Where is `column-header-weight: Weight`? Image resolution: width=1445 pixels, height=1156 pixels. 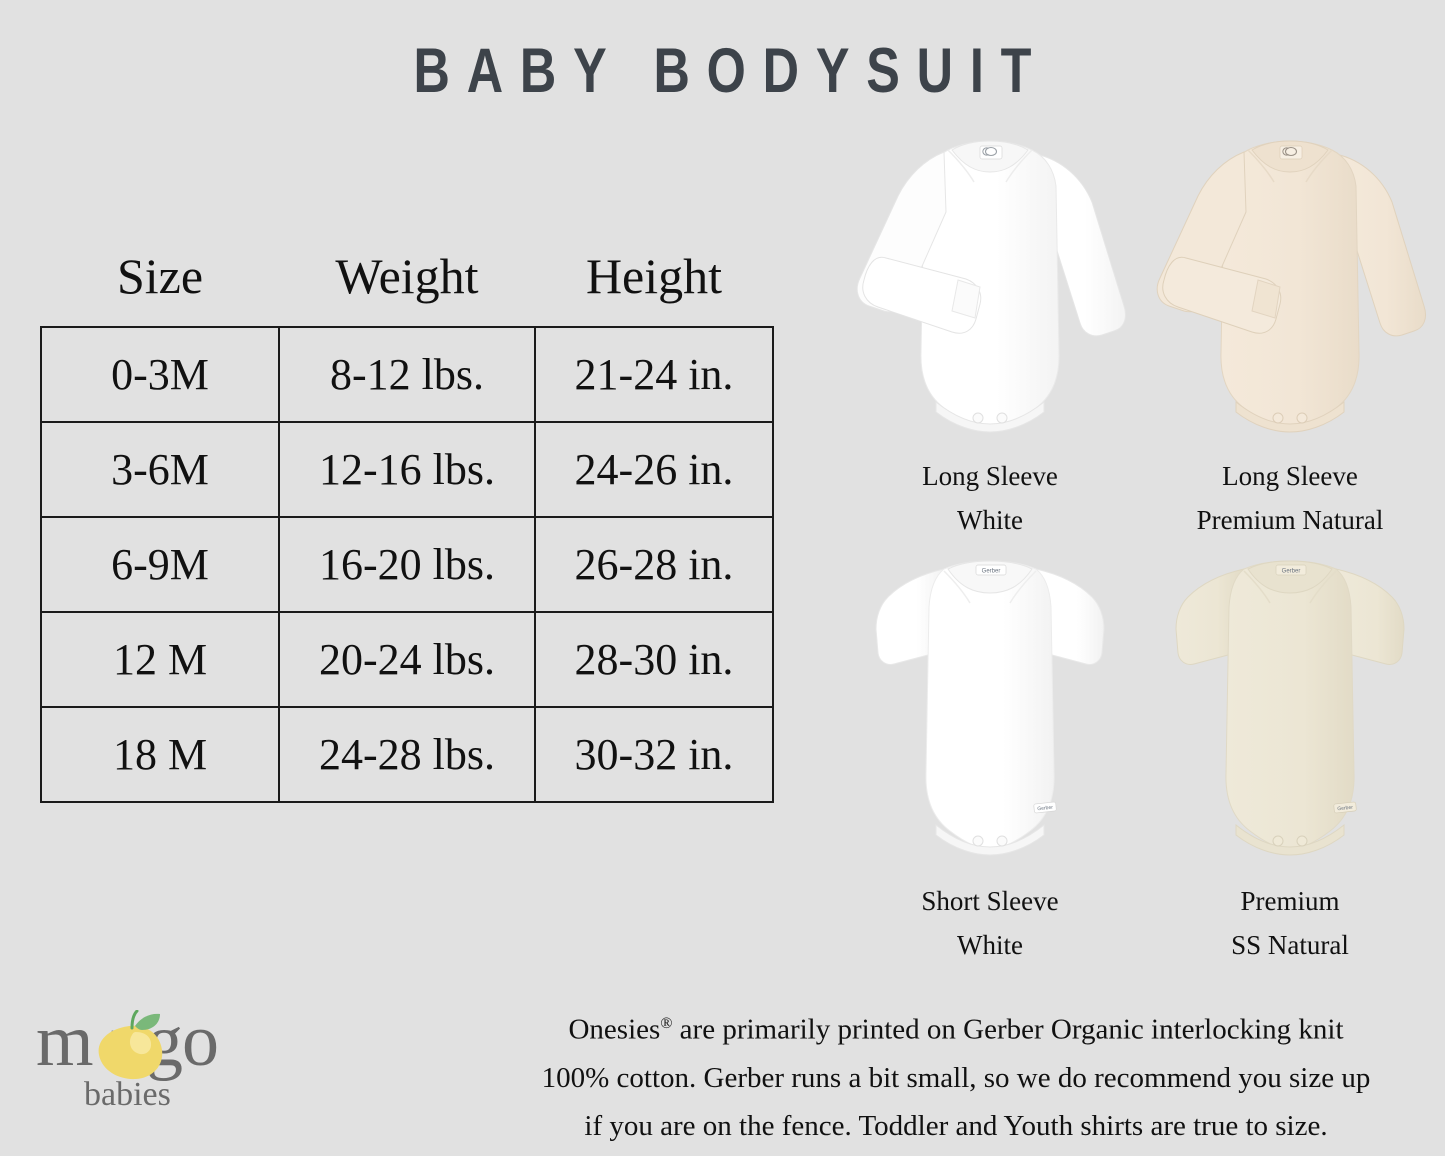
column-header-weight: Weight is located at coordinates (407, 276).